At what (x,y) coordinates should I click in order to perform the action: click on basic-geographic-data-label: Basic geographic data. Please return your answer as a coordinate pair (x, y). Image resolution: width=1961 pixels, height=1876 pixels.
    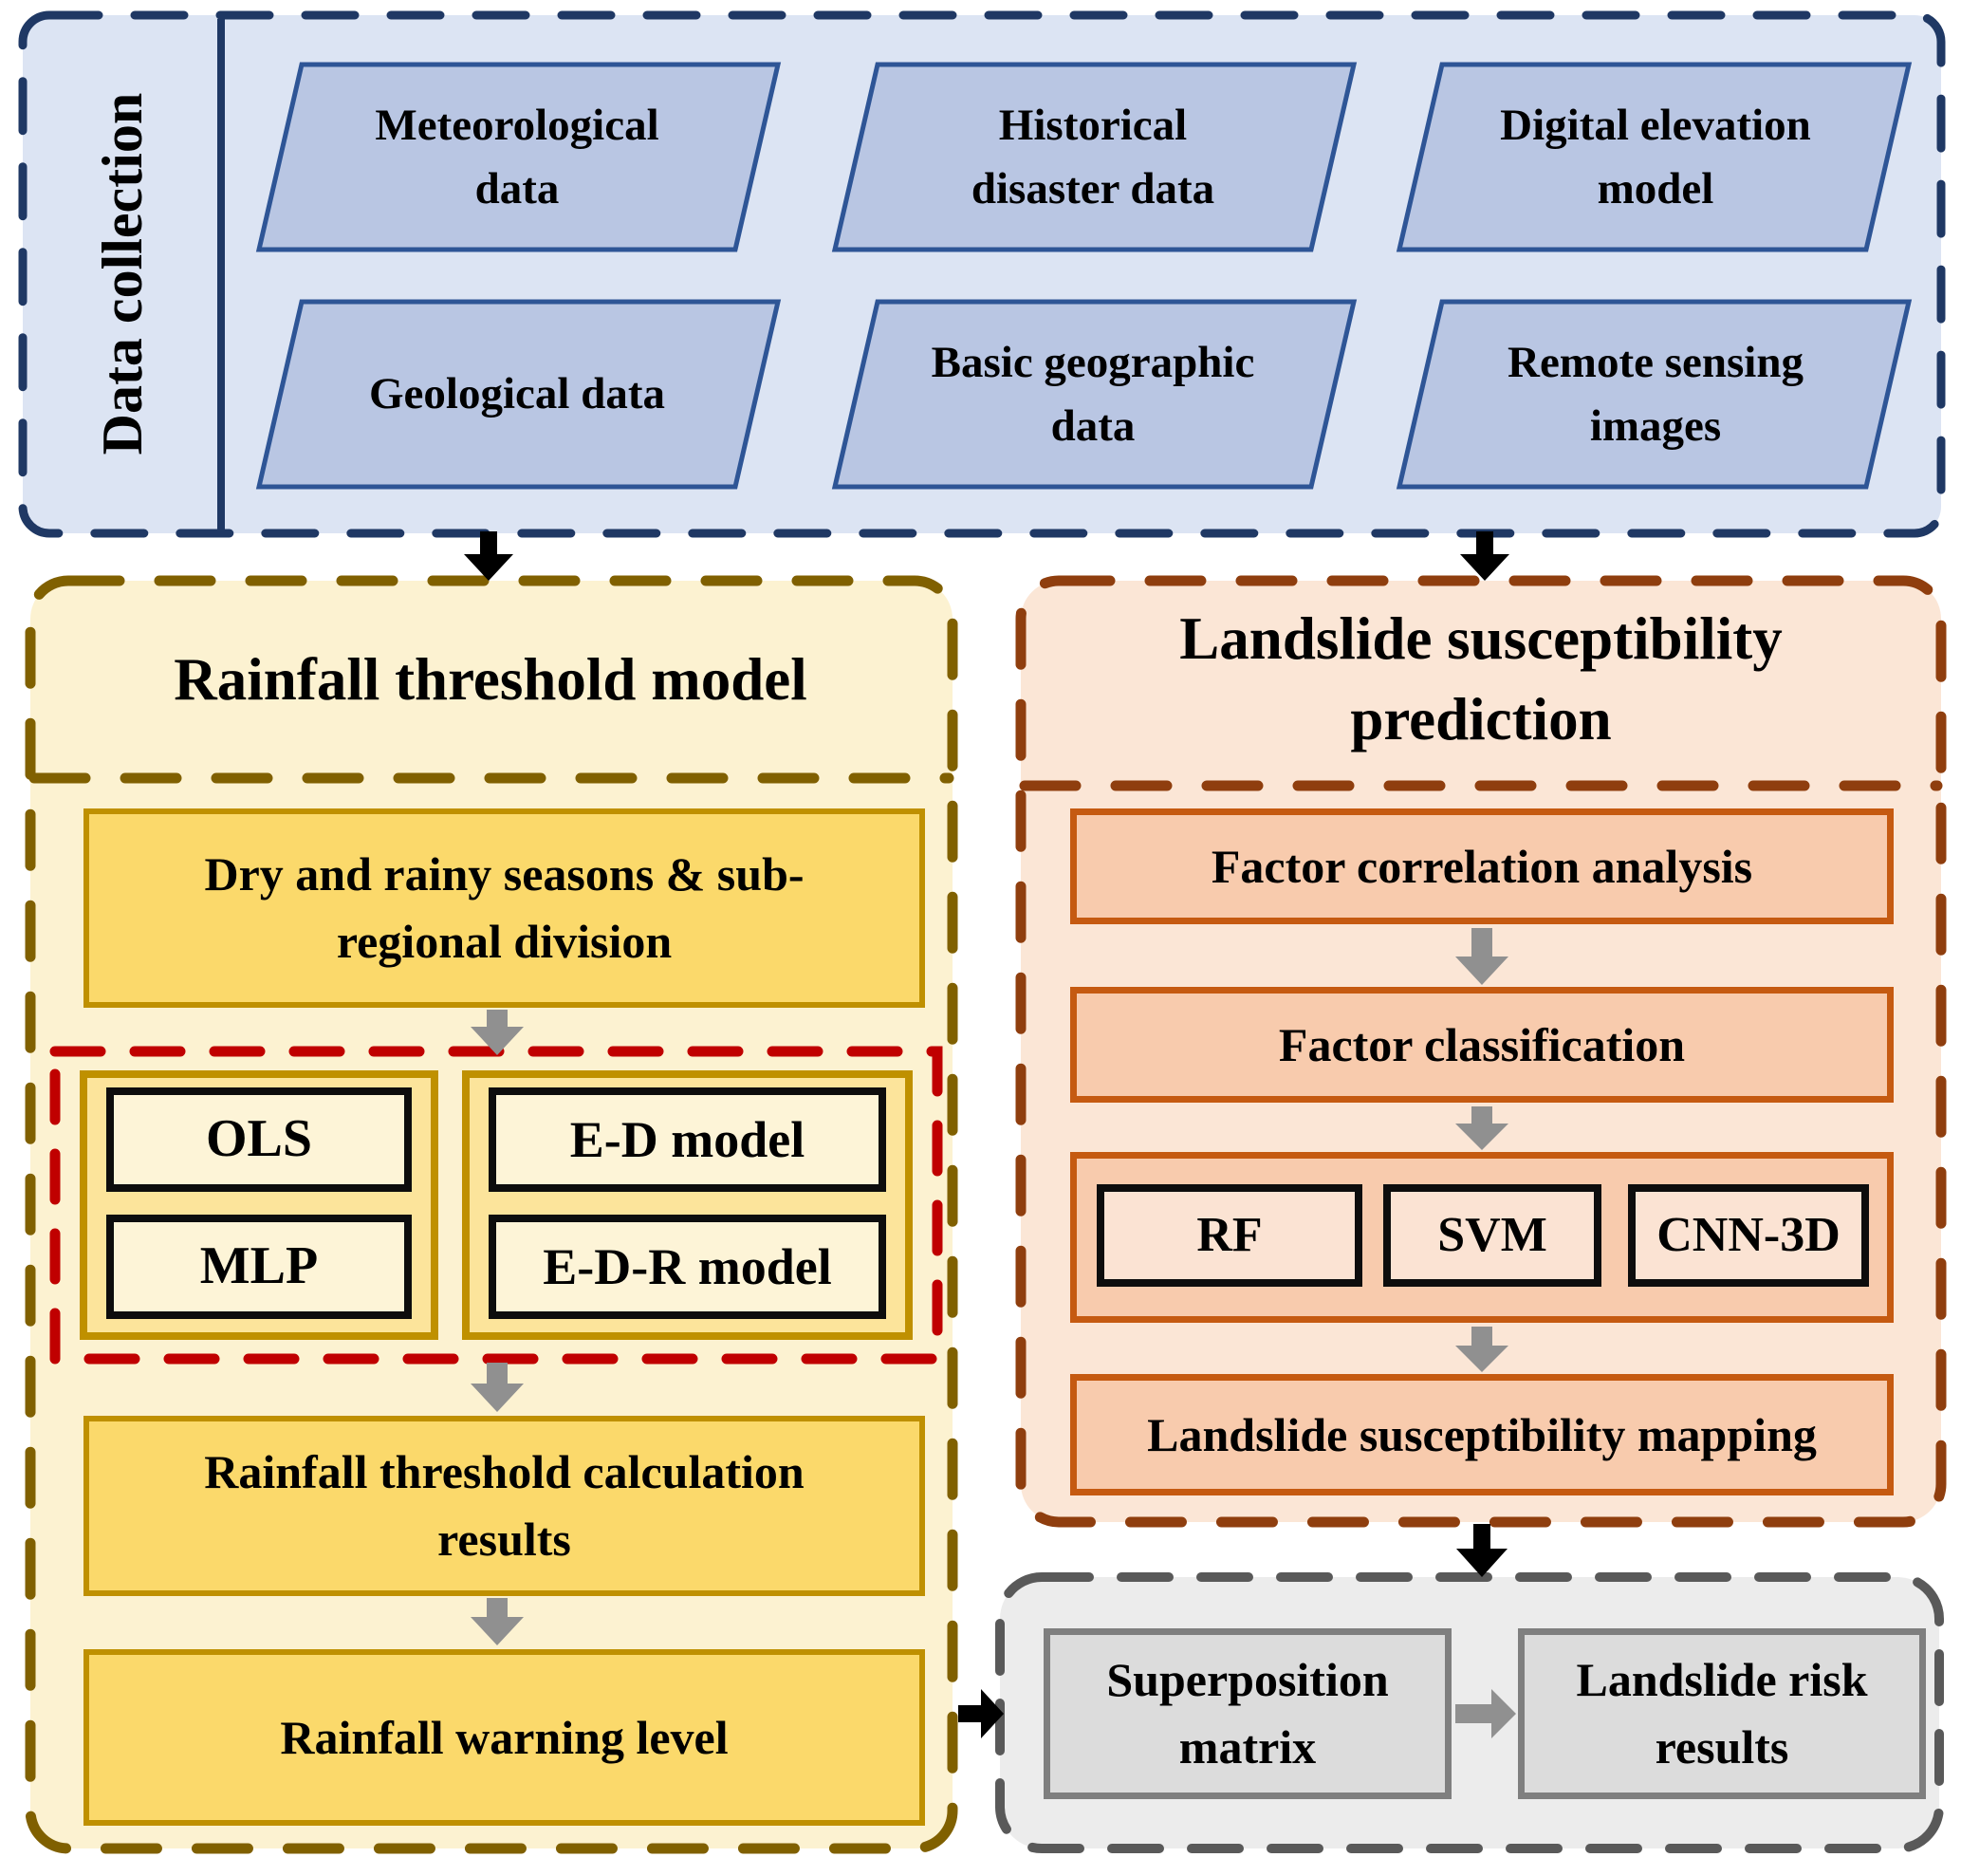
    Looking at the image, I should click on (1093, 394).